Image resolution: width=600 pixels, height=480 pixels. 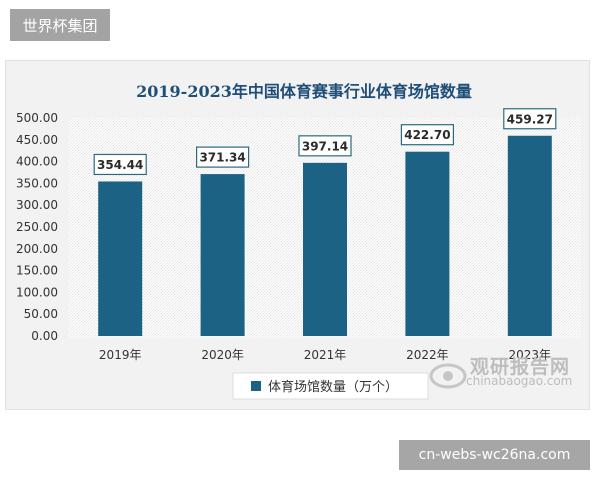 What do you see at coordinates (37, 118) in the screenshot?
I see `y-tick-label: 500.00` at bounding box center [37, 118].